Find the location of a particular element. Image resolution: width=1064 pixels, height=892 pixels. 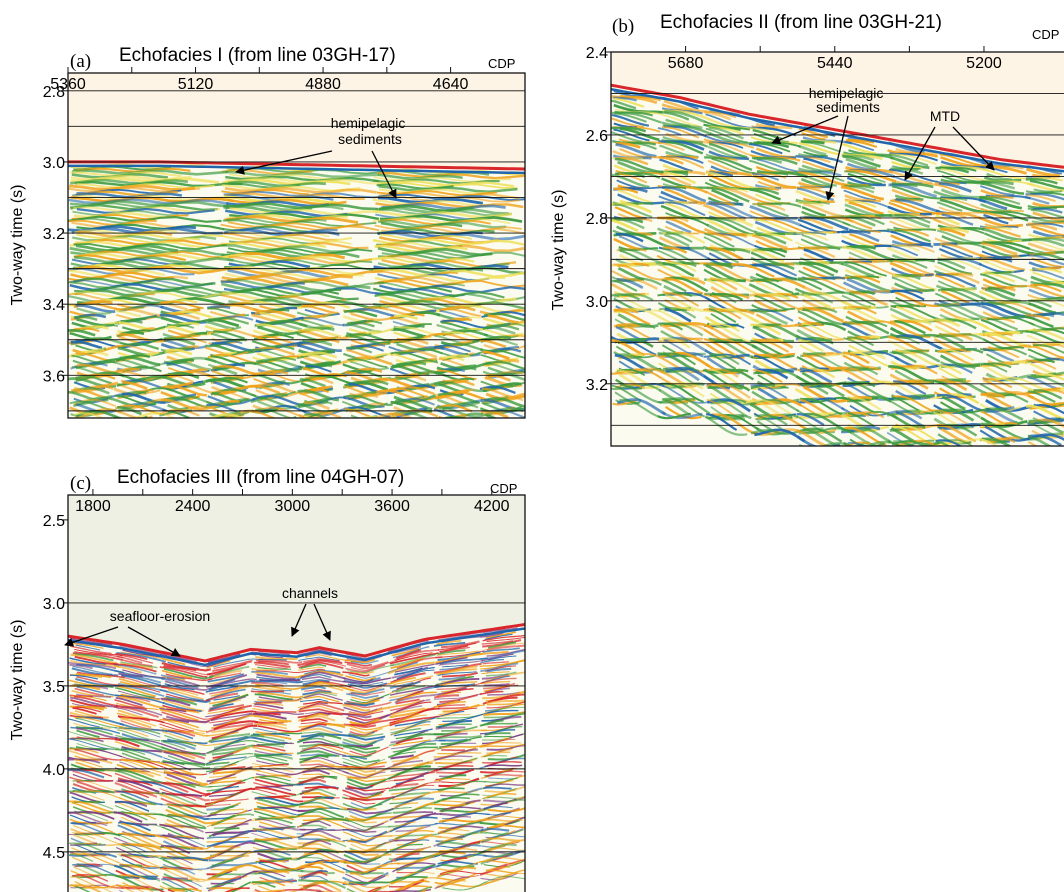

panel-b-seafloor-reflector is located at coordinates (837, 126).